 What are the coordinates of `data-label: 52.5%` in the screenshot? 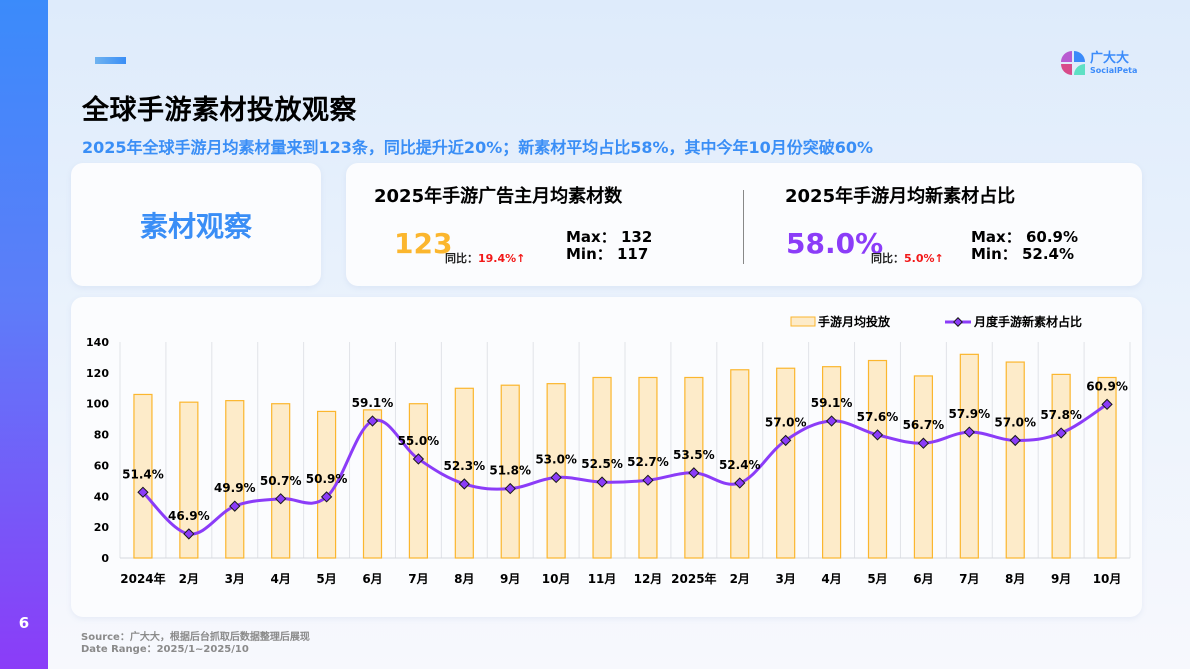 It's located at (602, 464).